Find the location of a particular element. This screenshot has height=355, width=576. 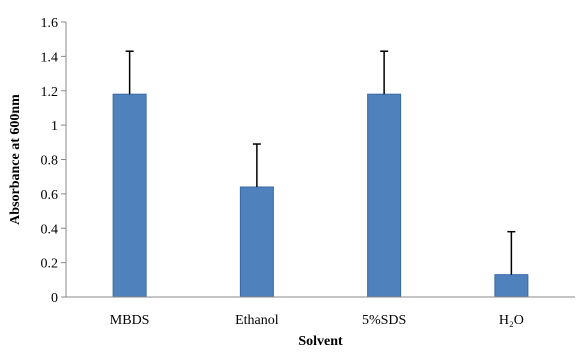

x-tick-label: MBDS is located at coordinates (130, 320).